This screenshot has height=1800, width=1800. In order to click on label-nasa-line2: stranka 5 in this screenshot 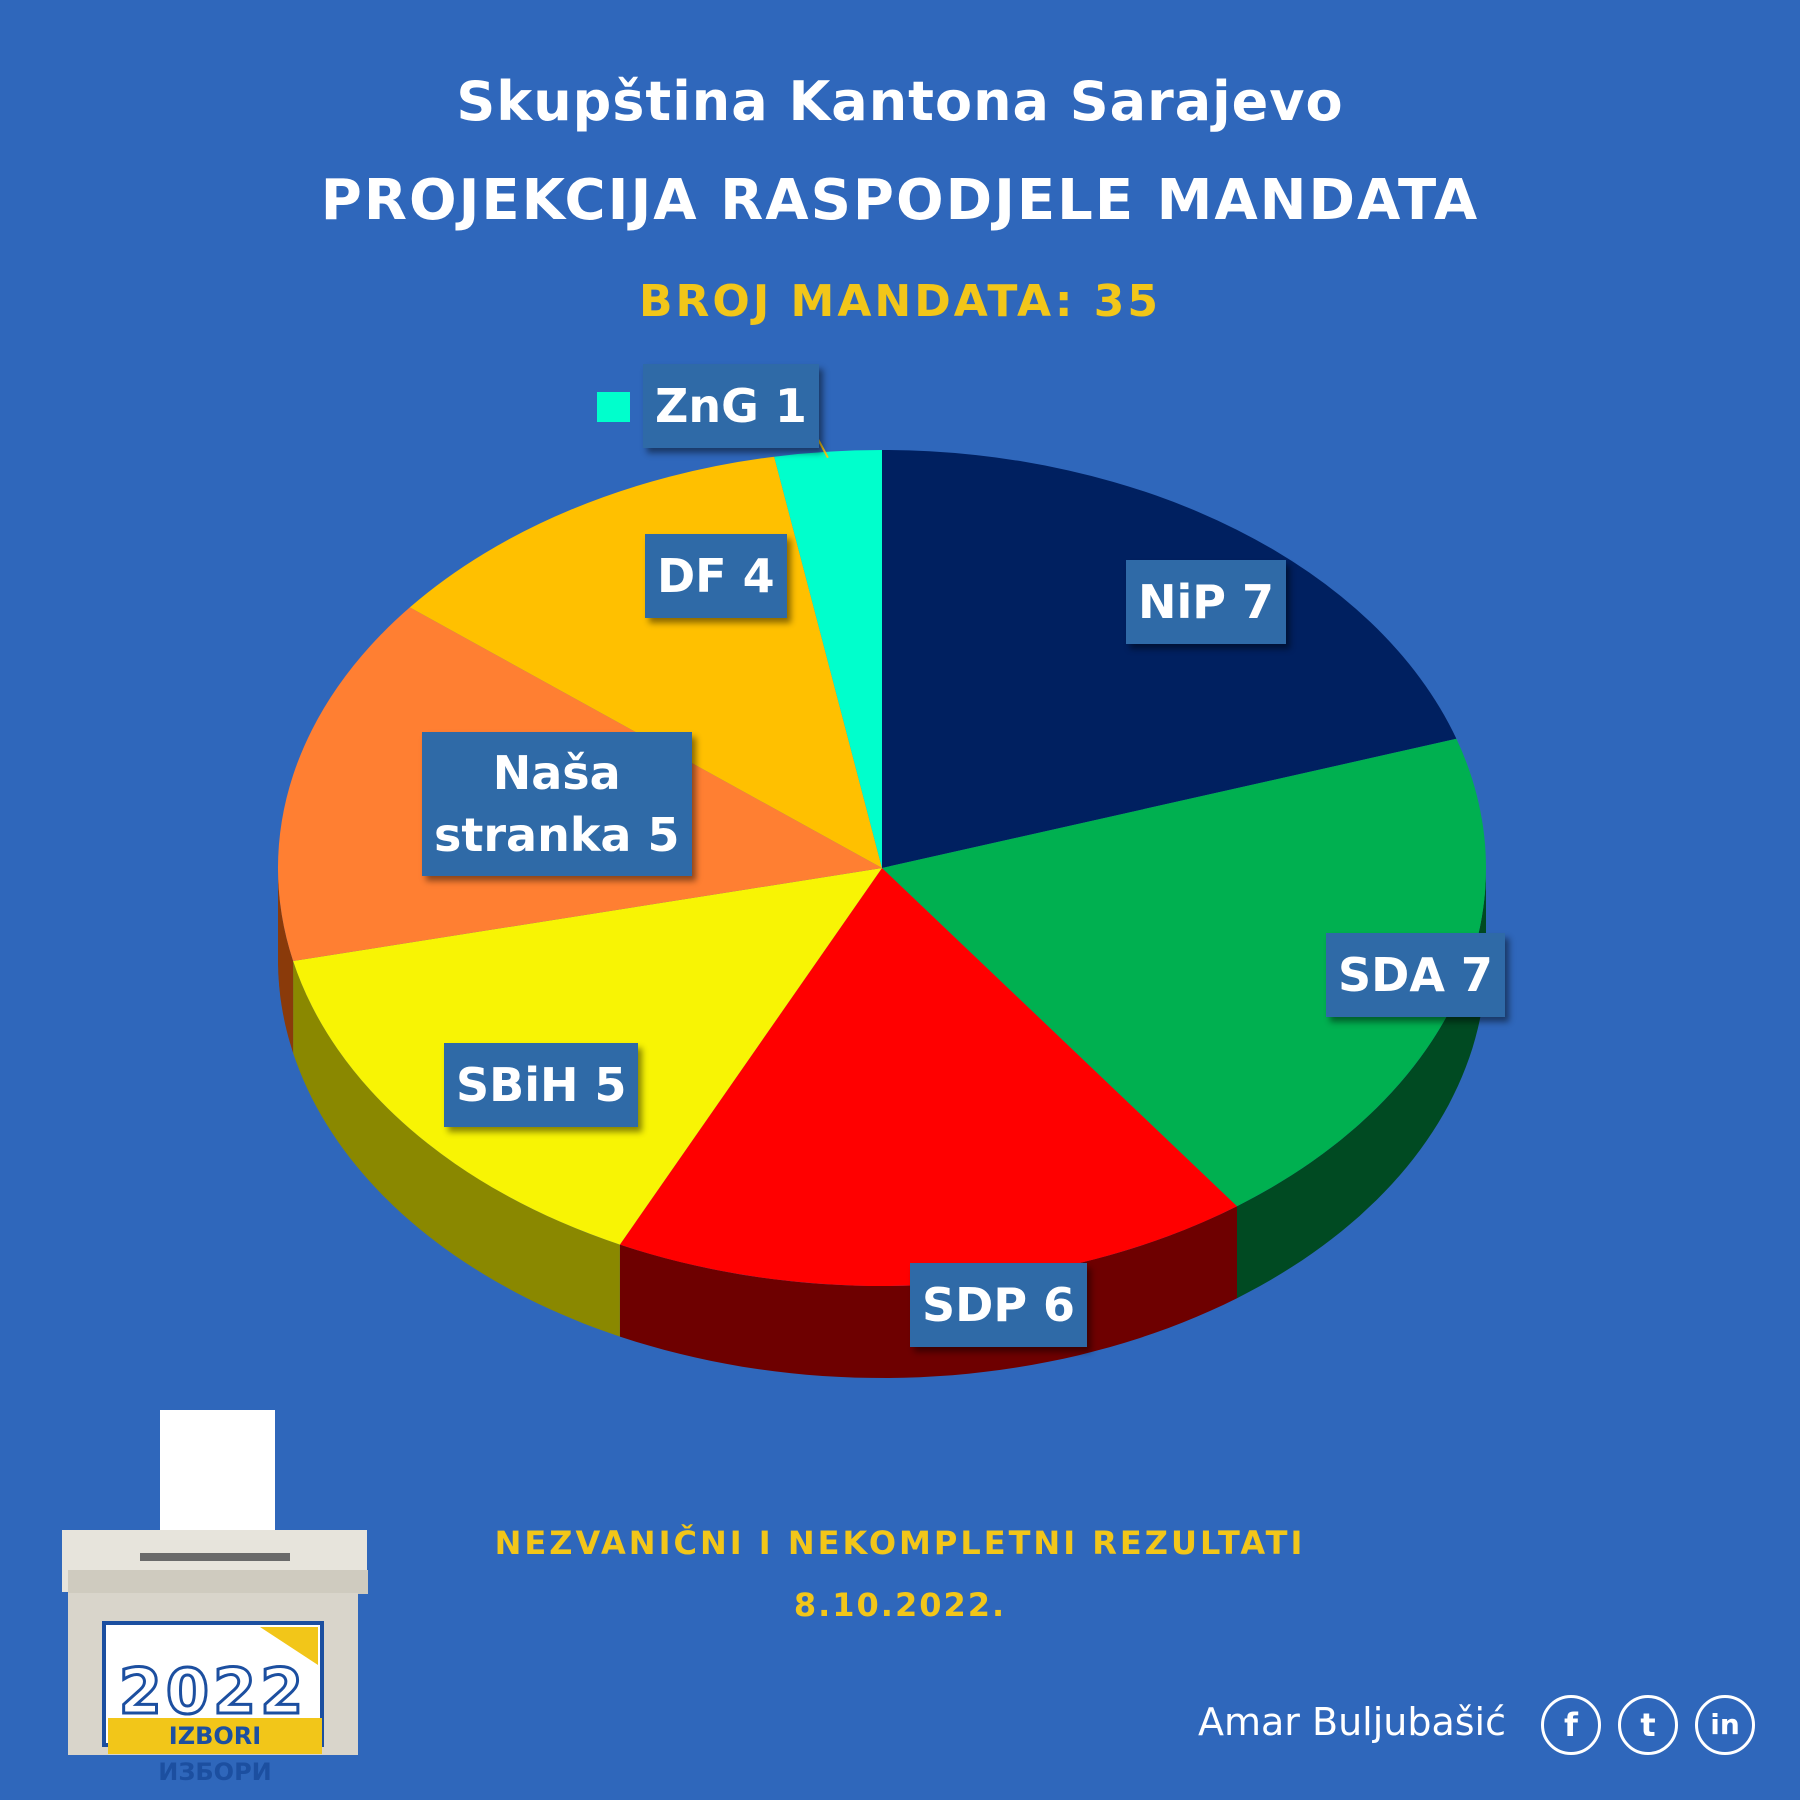, I will do `click(557, 835)`.